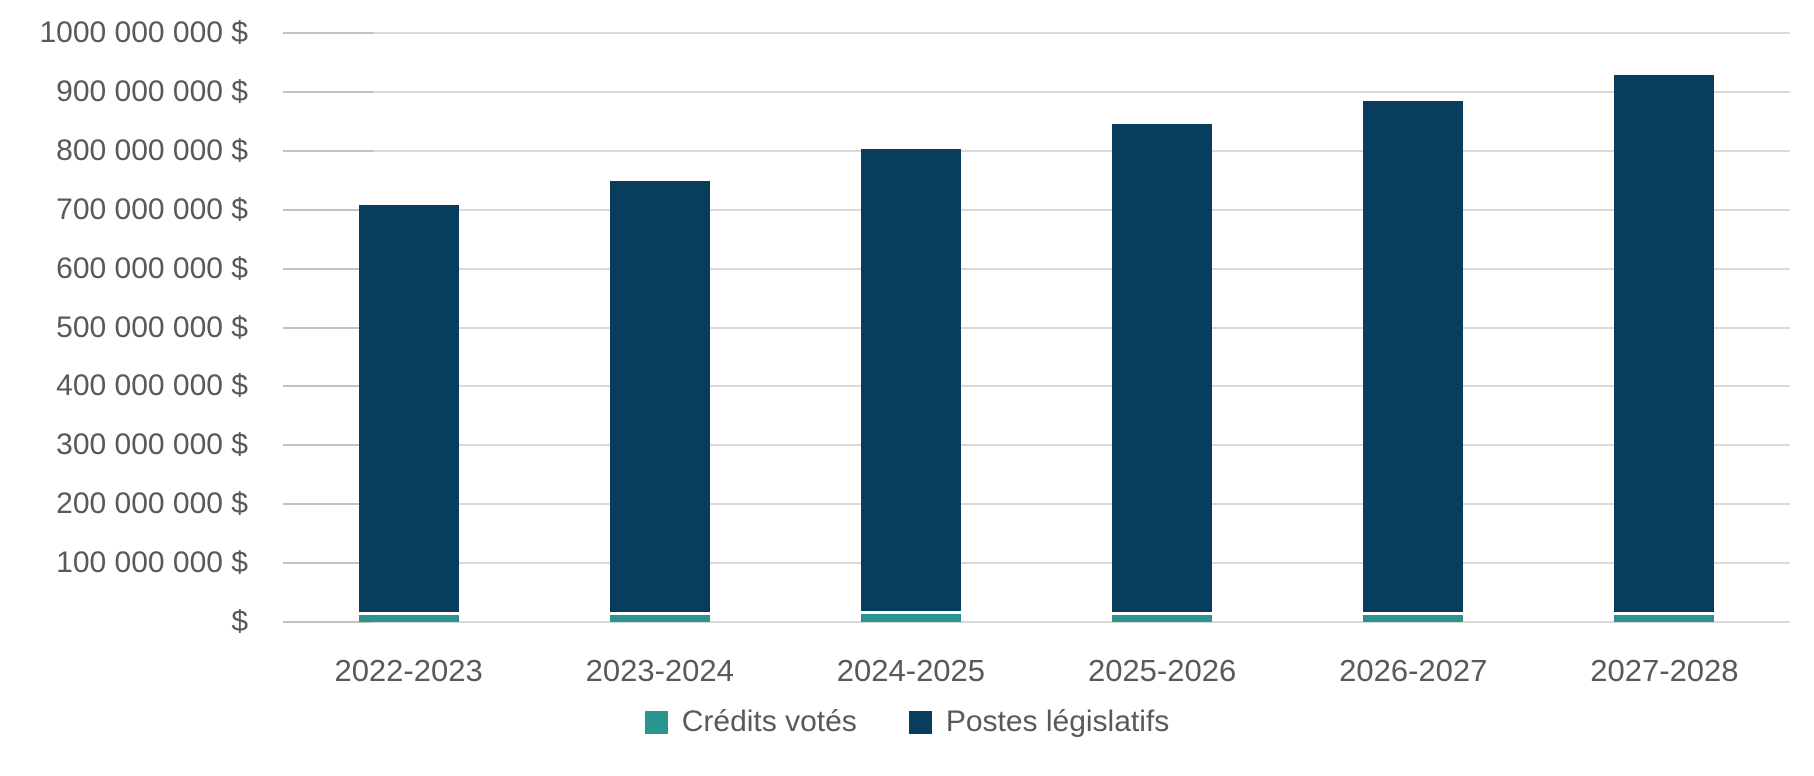 This screenshot has width=1814, height=776. Describe the element at coordinates (1664, 670) in the screenshot. I see `x-axis-category-label: 2027-2028` at that location.